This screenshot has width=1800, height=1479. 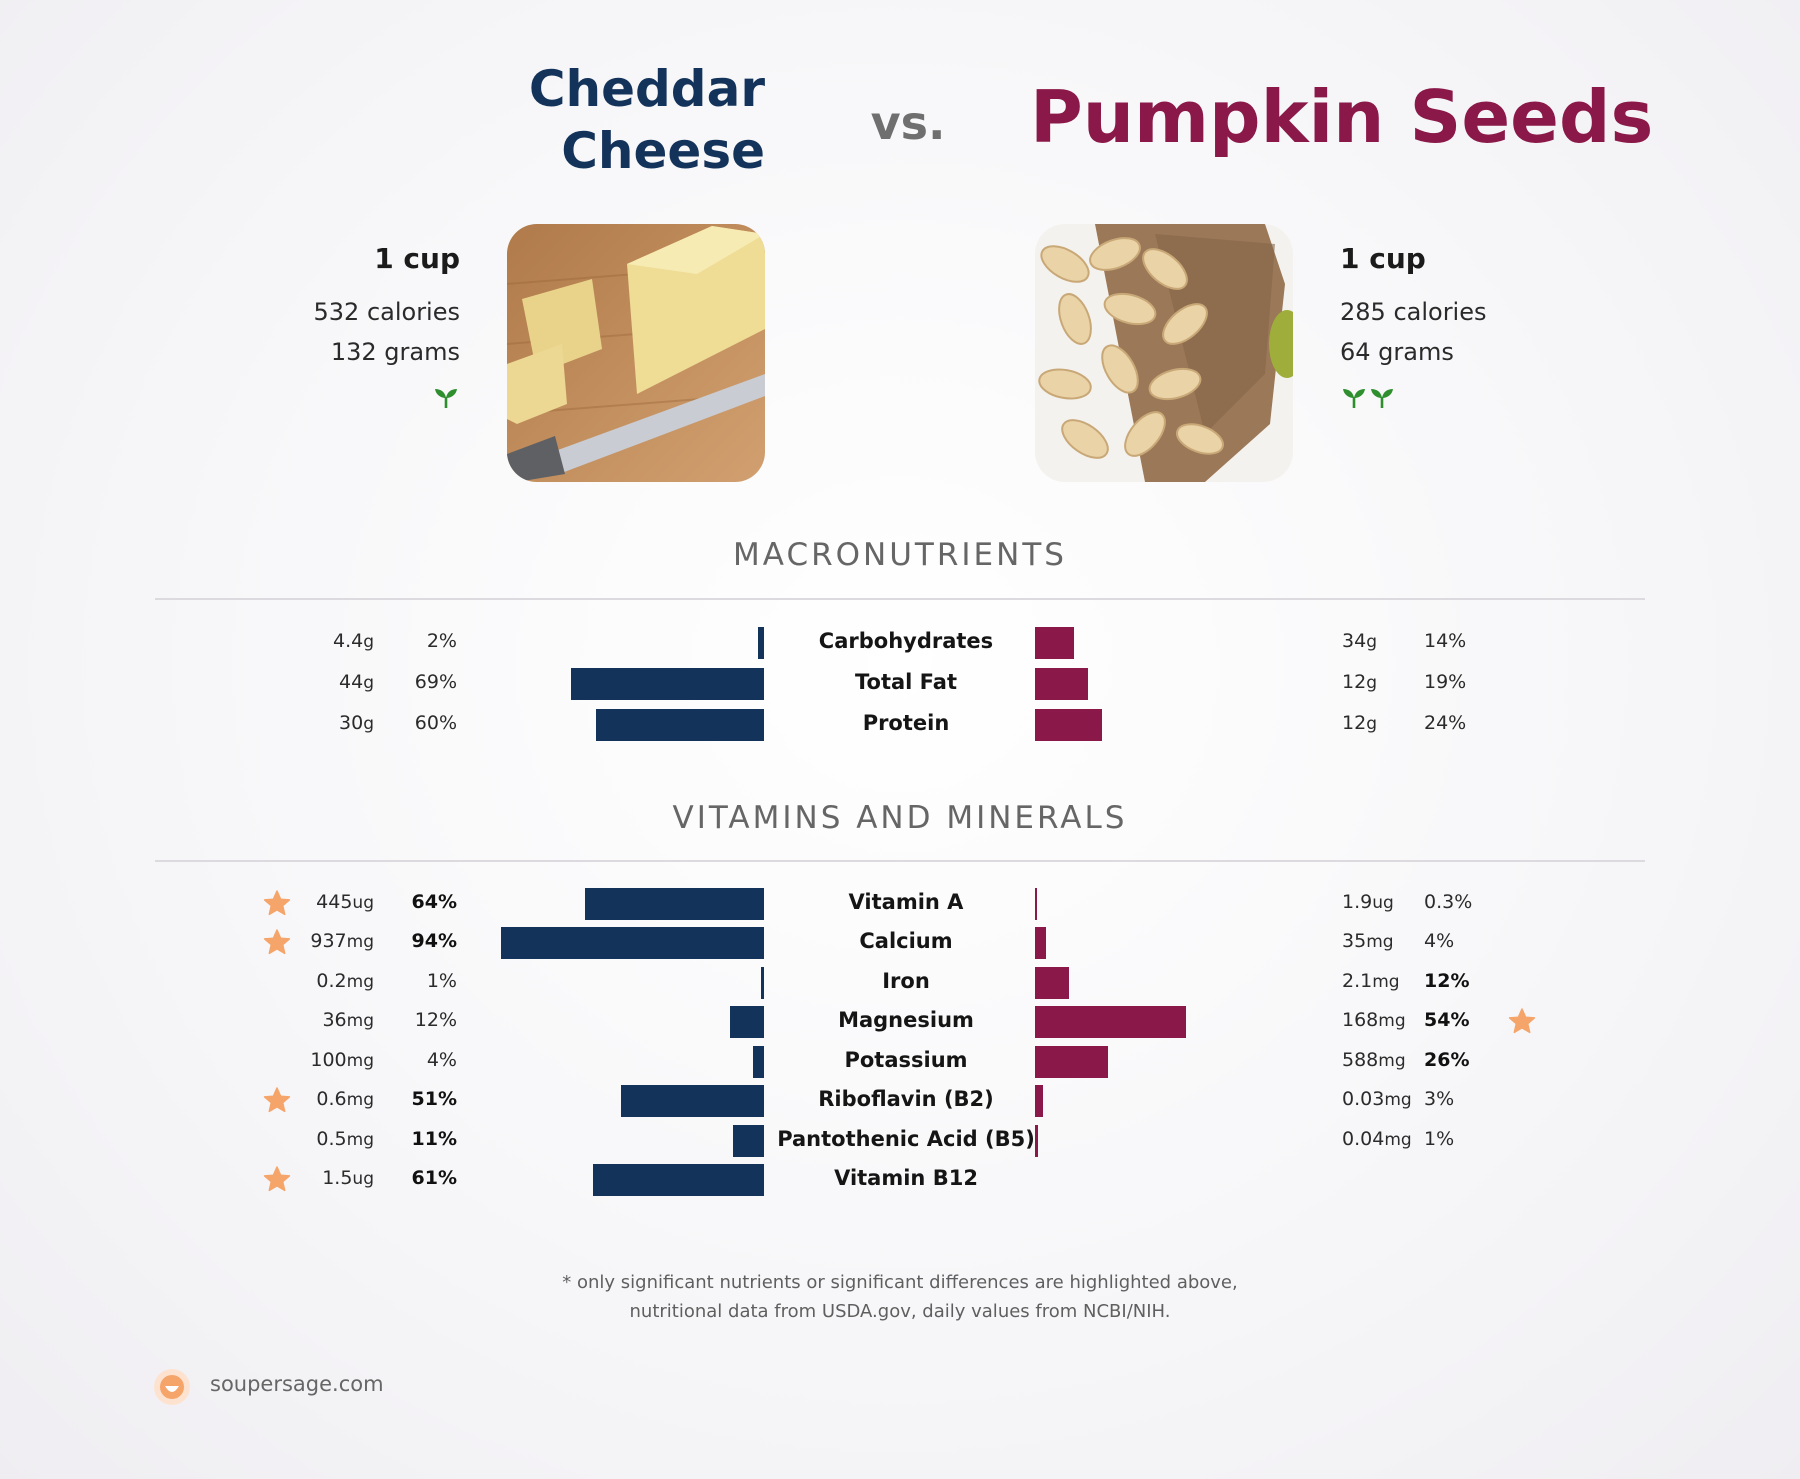 What do you see at coordinates (356, 722) in the screenshot?
I see `left-amount: 30g` at bounding box center [356, 722].